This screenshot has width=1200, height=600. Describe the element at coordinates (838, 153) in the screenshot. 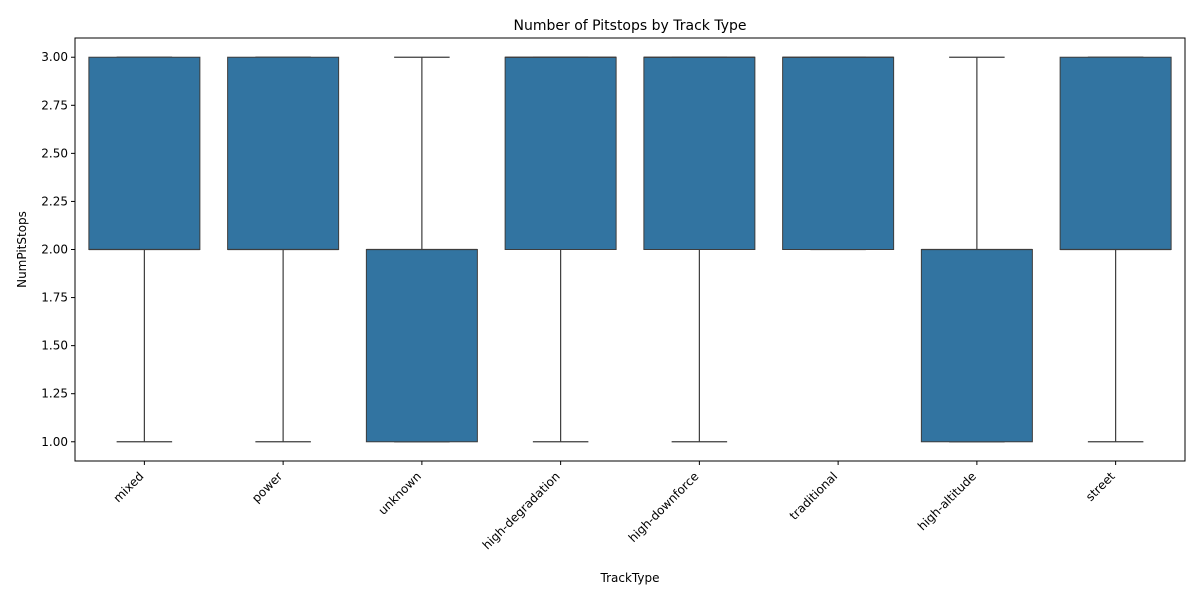

I see `box-traditional` at that location.